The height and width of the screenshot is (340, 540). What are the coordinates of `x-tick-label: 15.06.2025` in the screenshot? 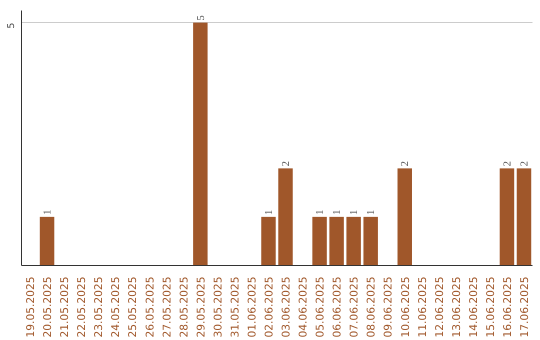 It's located at (490, 307).